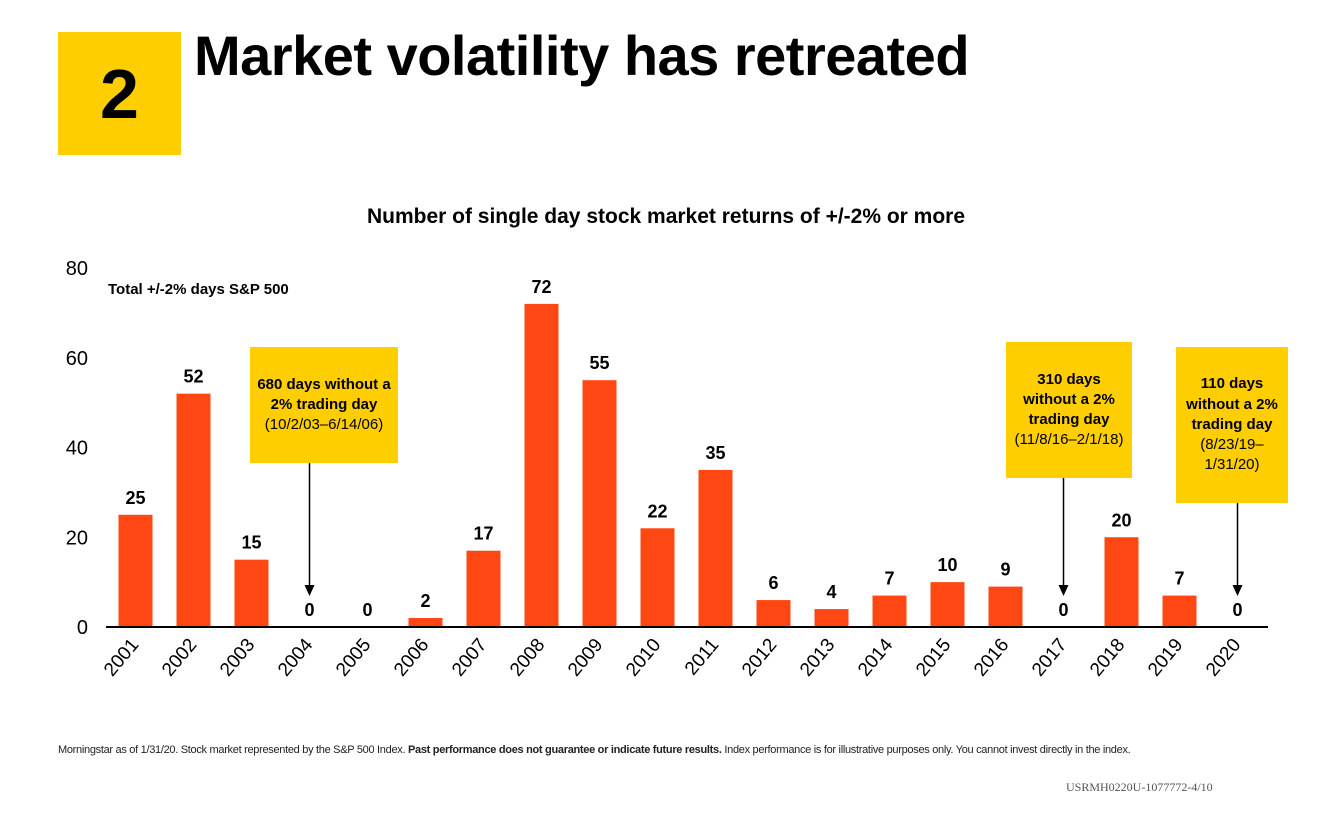 Image resolution: width=1332 pixels, height=814 pixels. Describe the element at coordinates (657, 511) in the screenshot. I see `data-label-2010: 22` at that location.